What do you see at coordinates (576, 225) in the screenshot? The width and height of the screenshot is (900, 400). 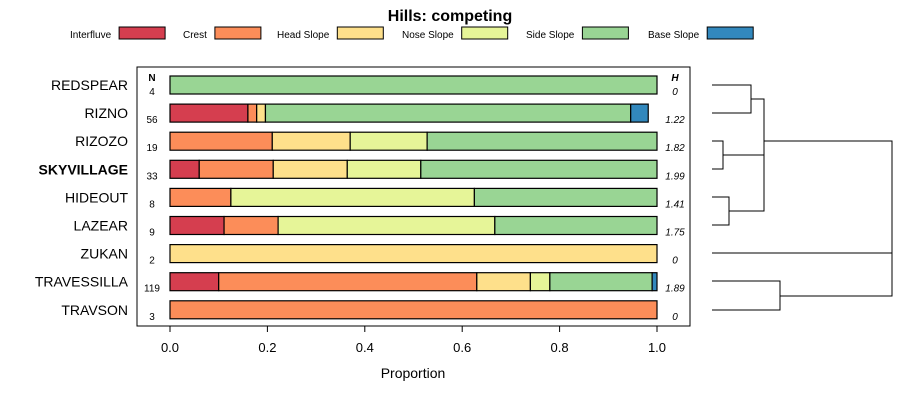 I see `bar-lazear-side-slope` at bounding box center [576, 225].